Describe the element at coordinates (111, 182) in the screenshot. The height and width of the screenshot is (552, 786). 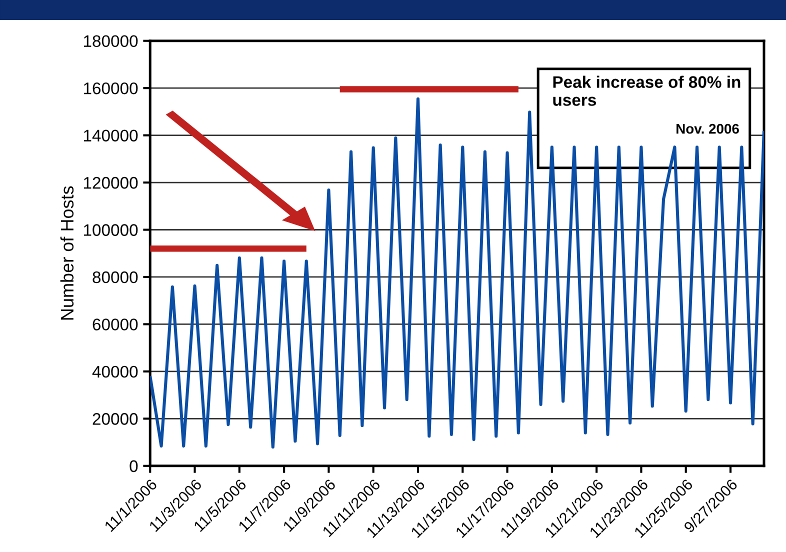
I see `y-tick-label: 120000` at that location.